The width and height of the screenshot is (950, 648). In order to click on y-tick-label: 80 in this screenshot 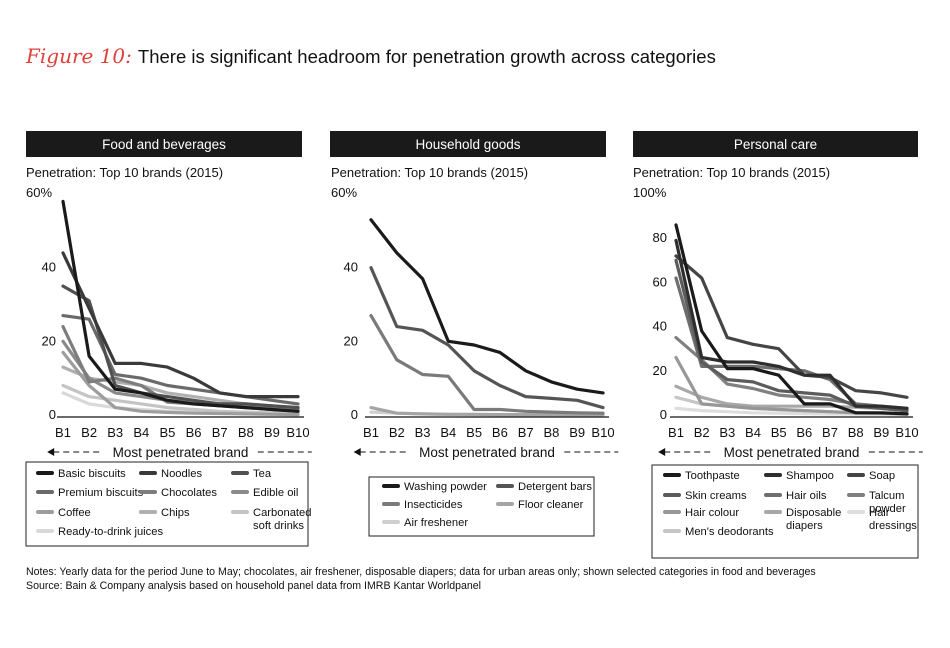, I will do `click(660, 237)`.